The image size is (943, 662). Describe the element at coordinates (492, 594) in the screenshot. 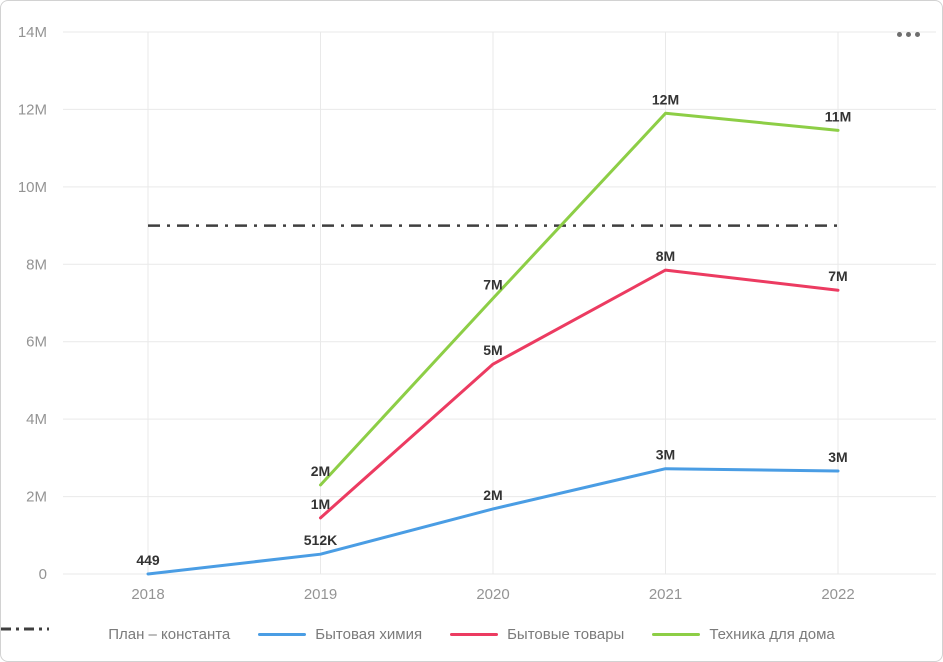

I see `x-axis-tick-label: 2020` at that location.